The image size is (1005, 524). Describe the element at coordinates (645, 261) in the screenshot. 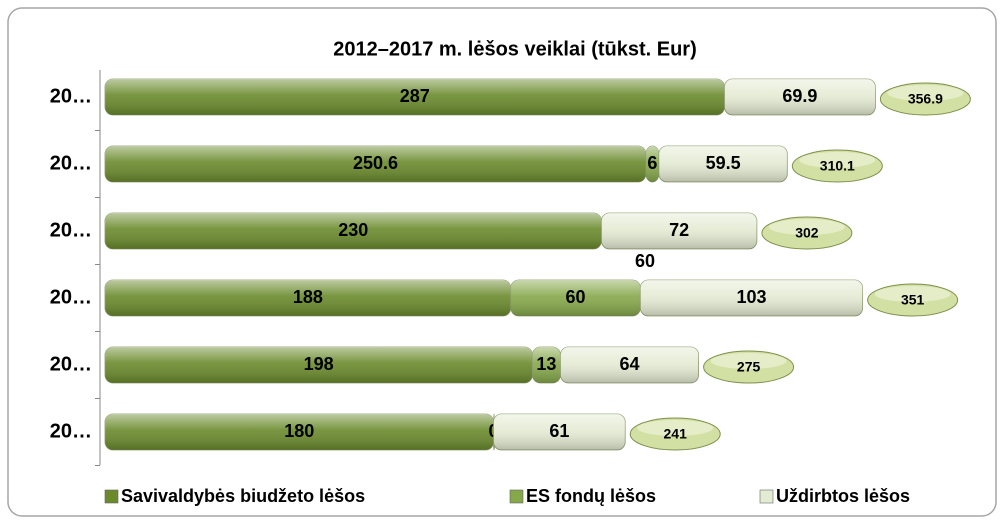

I see `annotation: 60` at that location.